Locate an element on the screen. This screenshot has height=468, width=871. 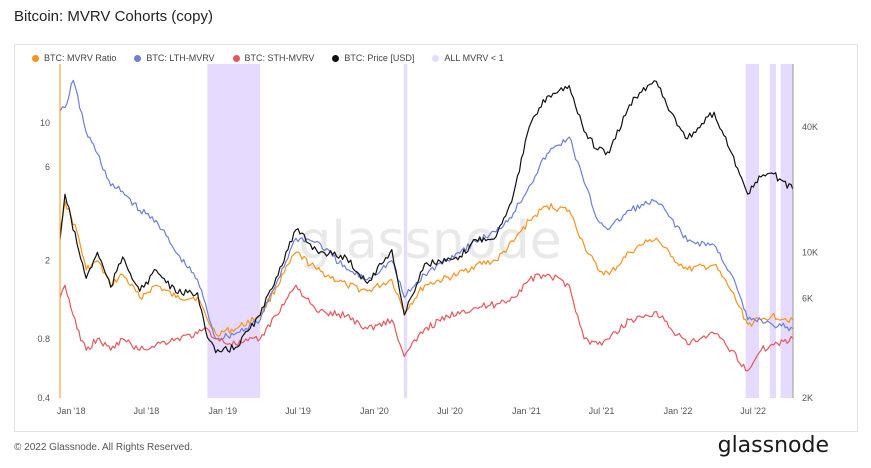
legend-item-lth: BTC: LTH-MVRV is located at coordinates (174, 58).